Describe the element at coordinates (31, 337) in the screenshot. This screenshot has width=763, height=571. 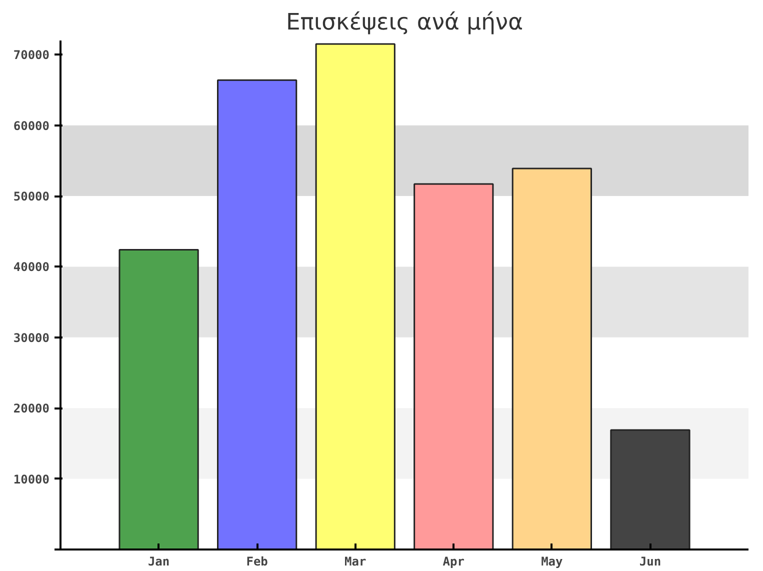
I see `y-tick-label: 30000` at that location.